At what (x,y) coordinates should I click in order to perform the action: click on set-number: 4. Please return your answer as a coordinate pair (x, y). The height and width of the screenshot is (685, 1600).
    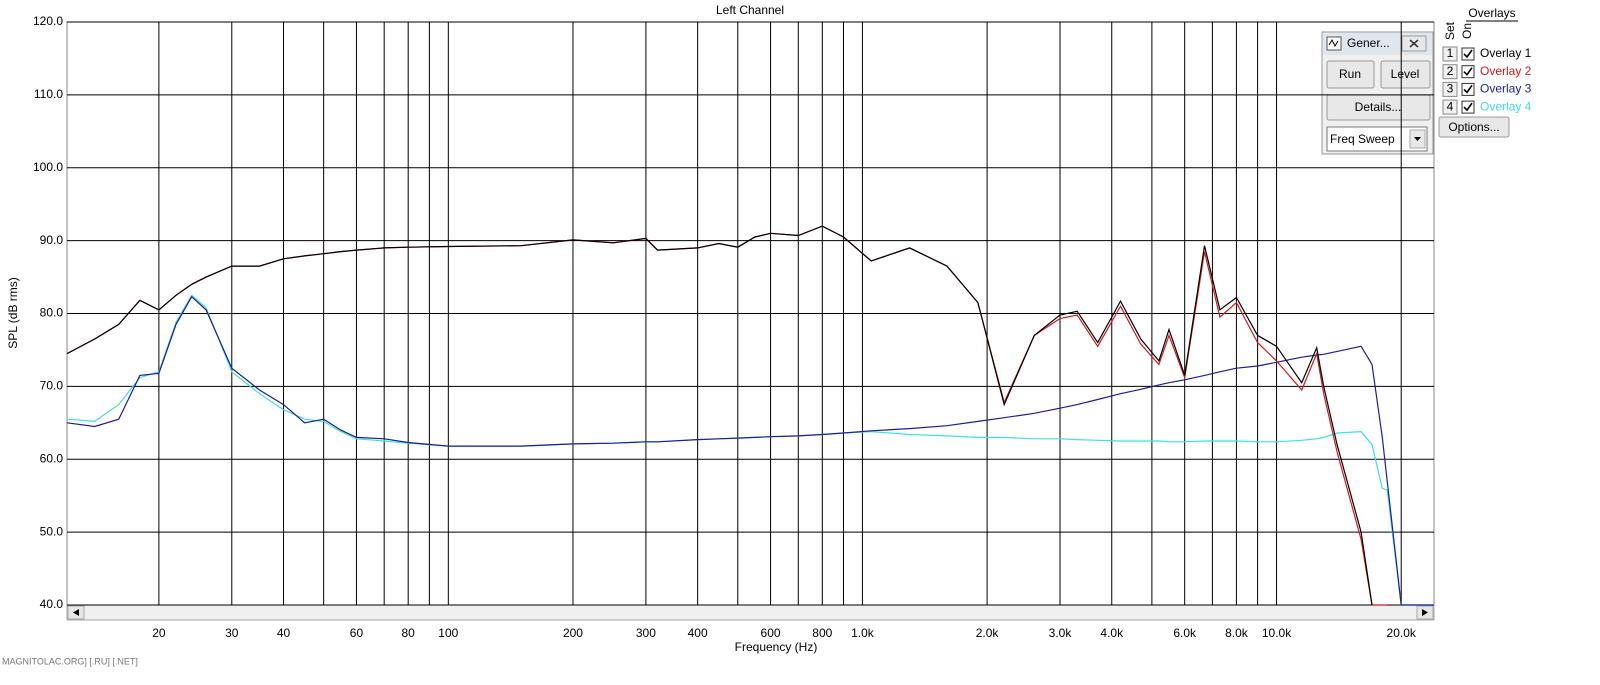
    Looking at the image, I should click on (1450, 106).